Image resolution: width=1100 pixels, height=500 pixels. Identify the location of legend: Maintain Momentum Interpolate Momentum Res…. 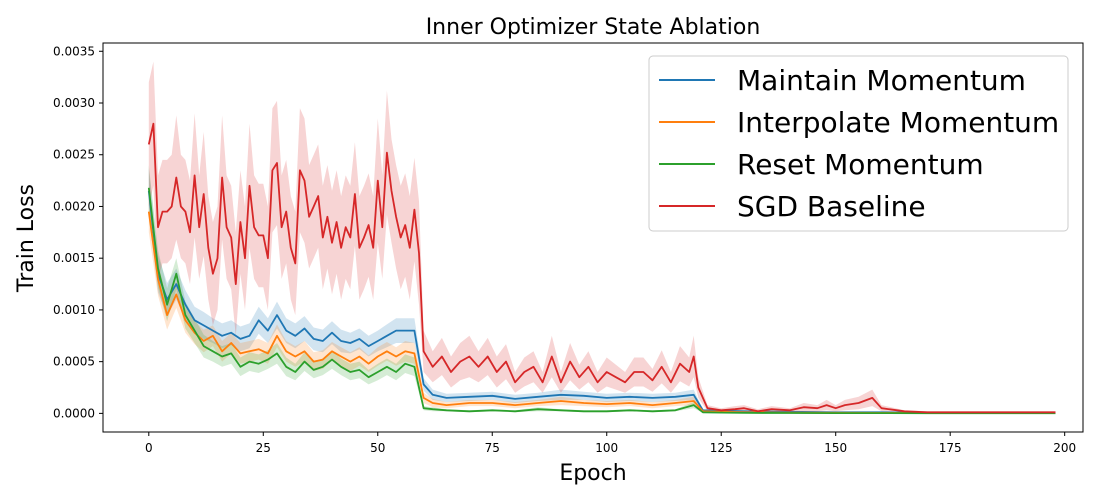
(858, 143).